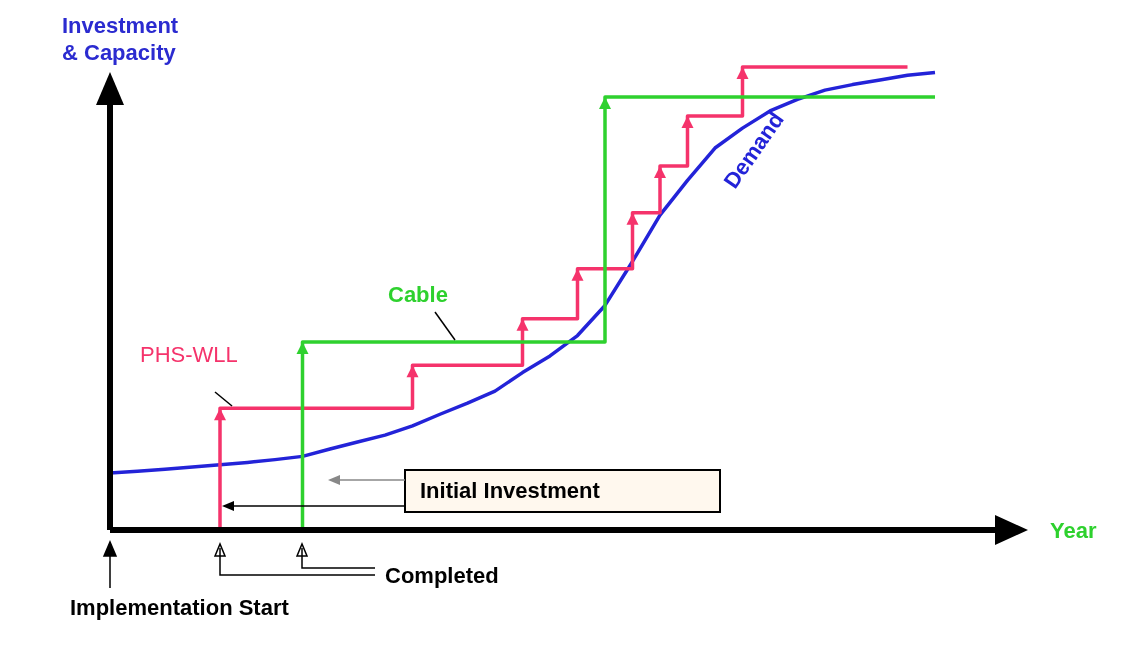  I want to click on series-label: PHS-WLL, so click(189, 354).